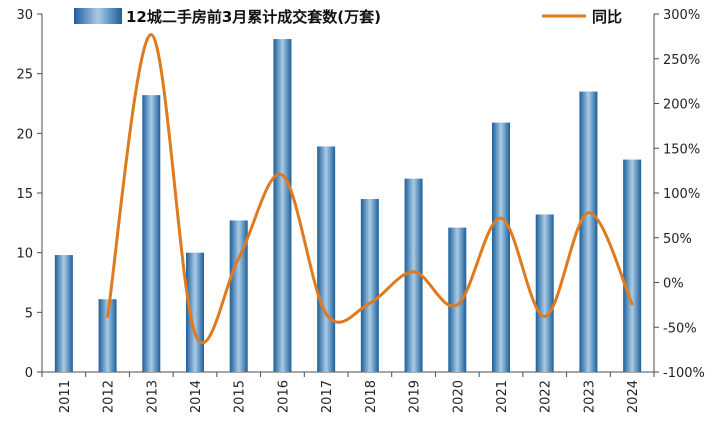 This screenshot has height=432, width=720. Describe the element at coordinates (681, 60) in the screenshot. I see `y-right-tick-label: 250%` at that location.